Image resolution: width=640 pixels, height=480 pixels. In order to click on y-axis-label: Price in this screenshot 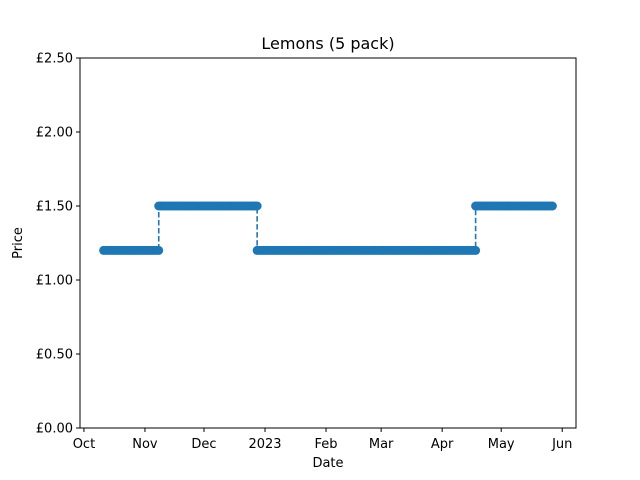, I will do `click(18, 243)`.